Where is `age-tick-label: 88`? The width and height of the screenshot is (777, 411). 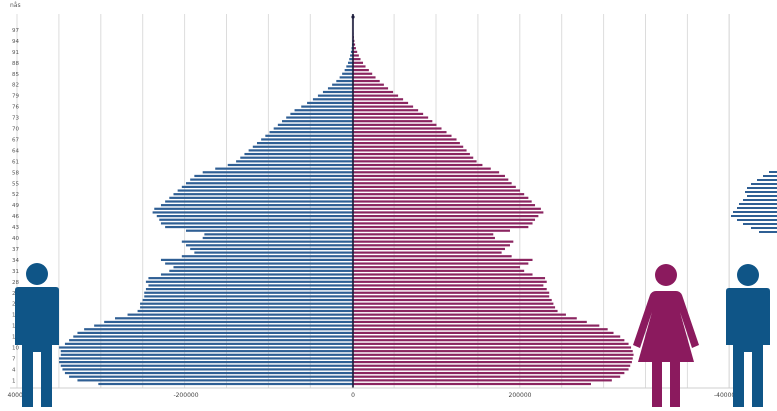 age-tick-label: 88 is located at coordinates (15, 64).